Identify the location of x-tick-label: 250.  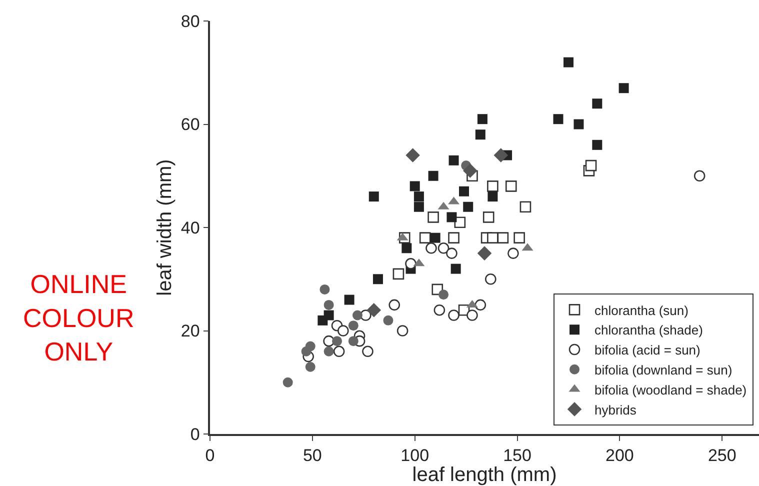
(722, 456).